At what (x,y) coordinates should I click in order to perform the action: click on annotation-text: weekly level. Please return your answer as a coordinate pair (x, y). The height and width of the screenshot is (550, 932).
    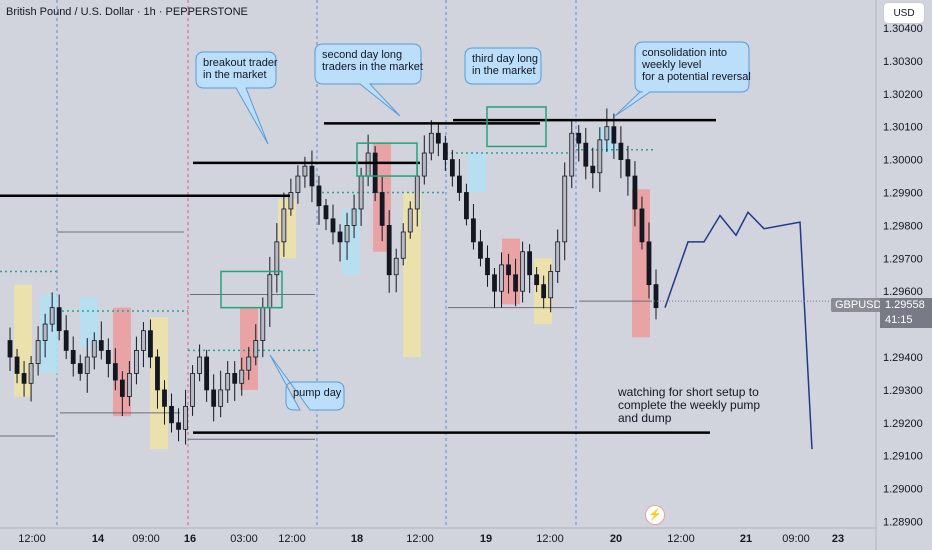
    Looking at the image, I should click on (671, 65).